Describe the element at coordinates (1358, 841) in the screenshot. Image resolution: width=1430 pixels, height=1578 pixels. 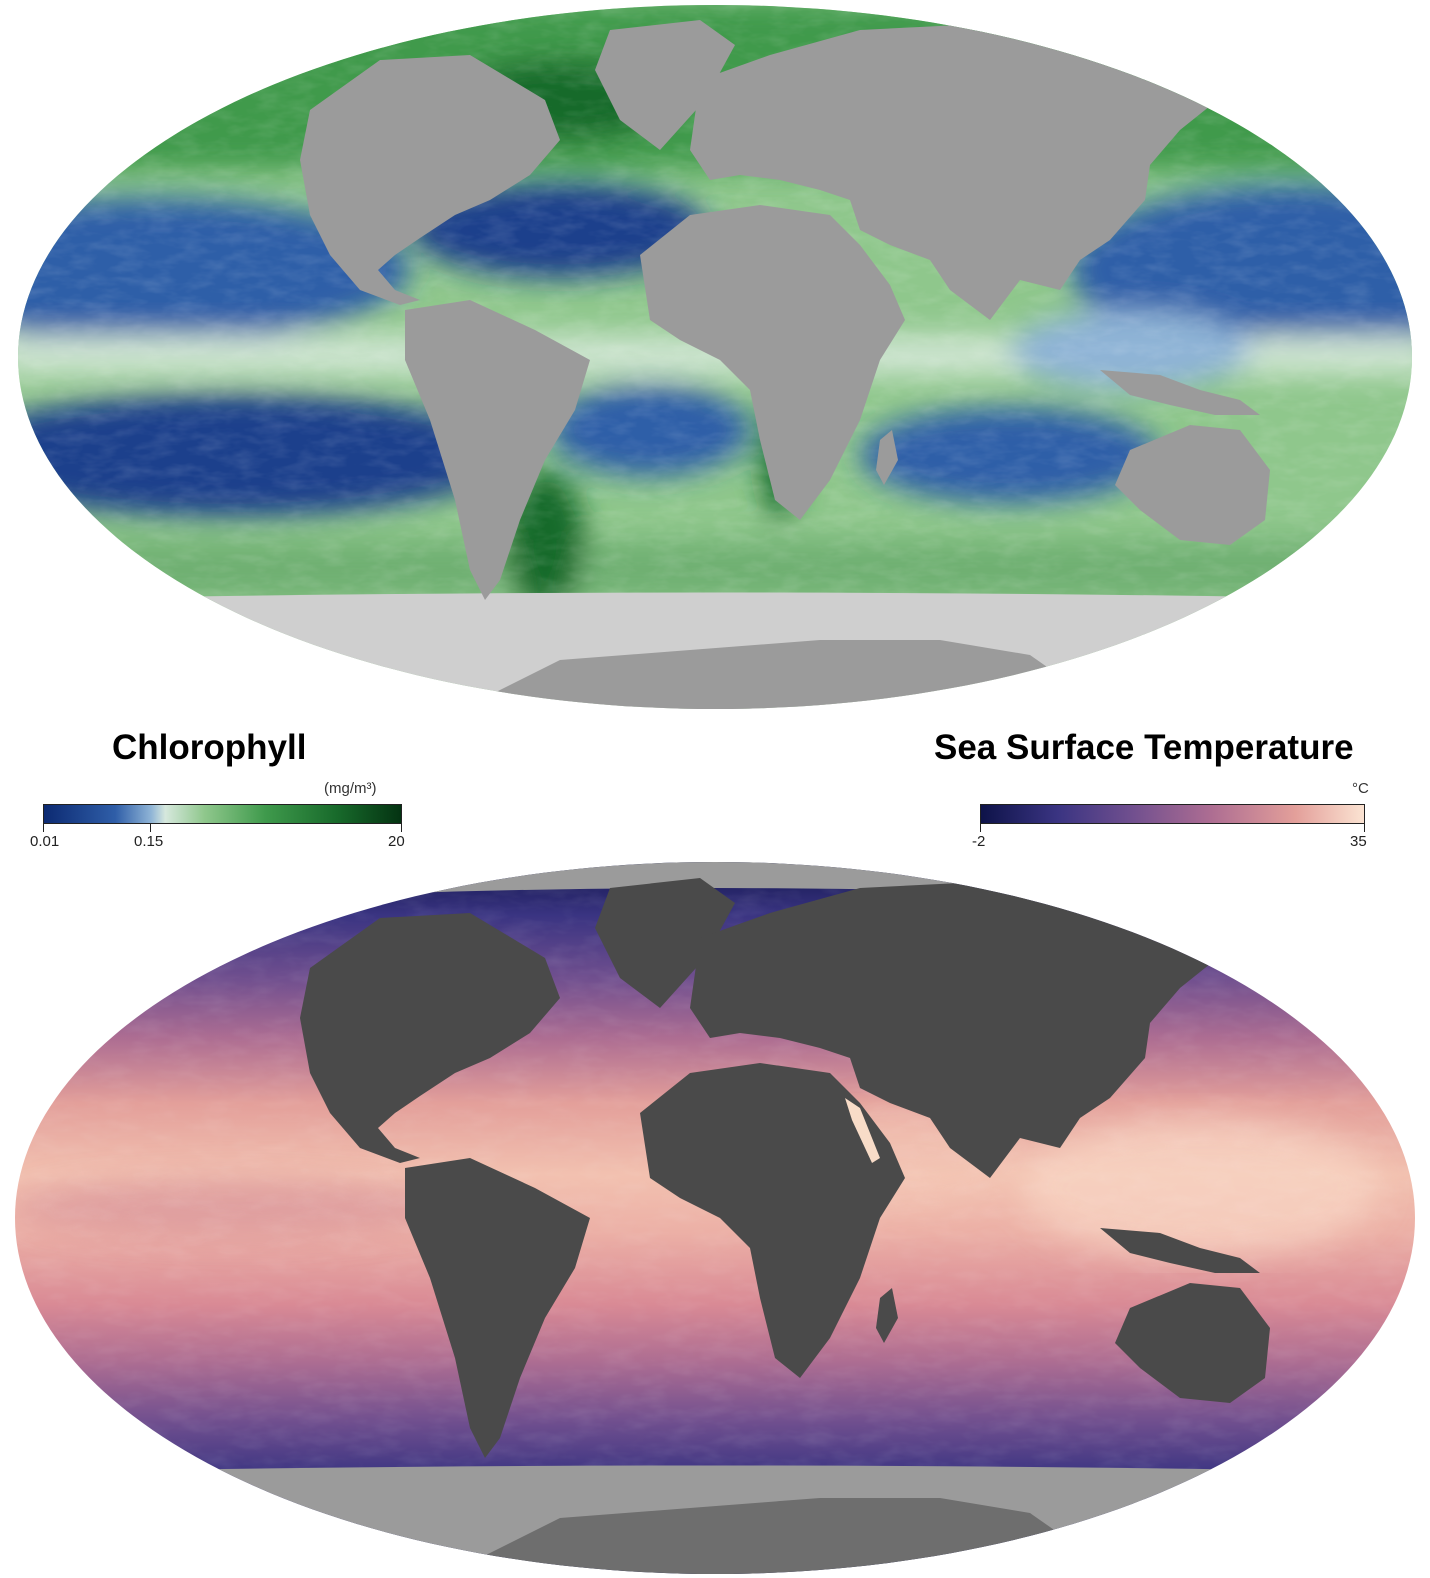
I see `sst-scale-max-label: 35` at that location.